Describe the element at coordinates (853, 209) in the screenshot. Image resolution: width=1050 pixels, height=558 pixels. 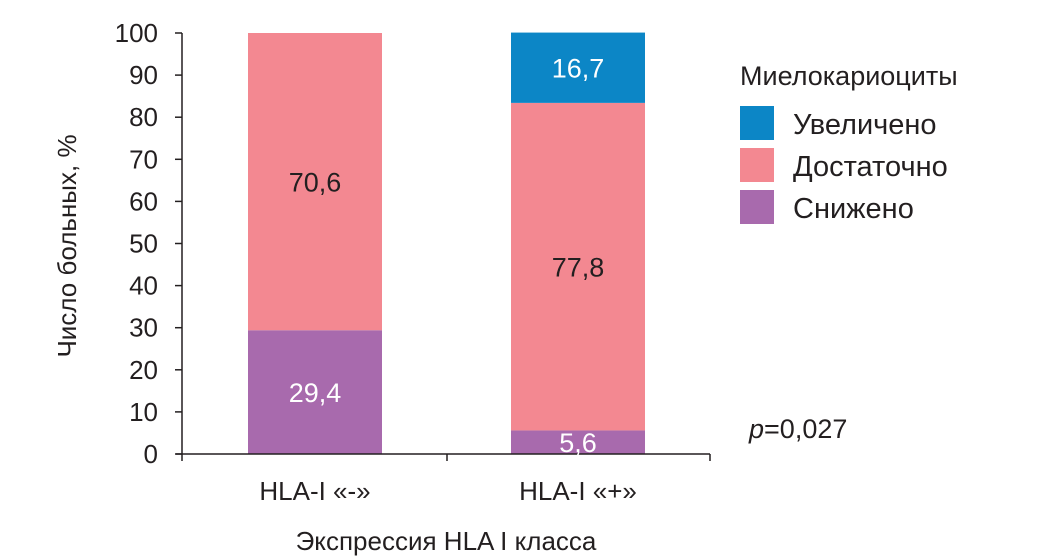
I see `legend-label: Снижено` at that location.